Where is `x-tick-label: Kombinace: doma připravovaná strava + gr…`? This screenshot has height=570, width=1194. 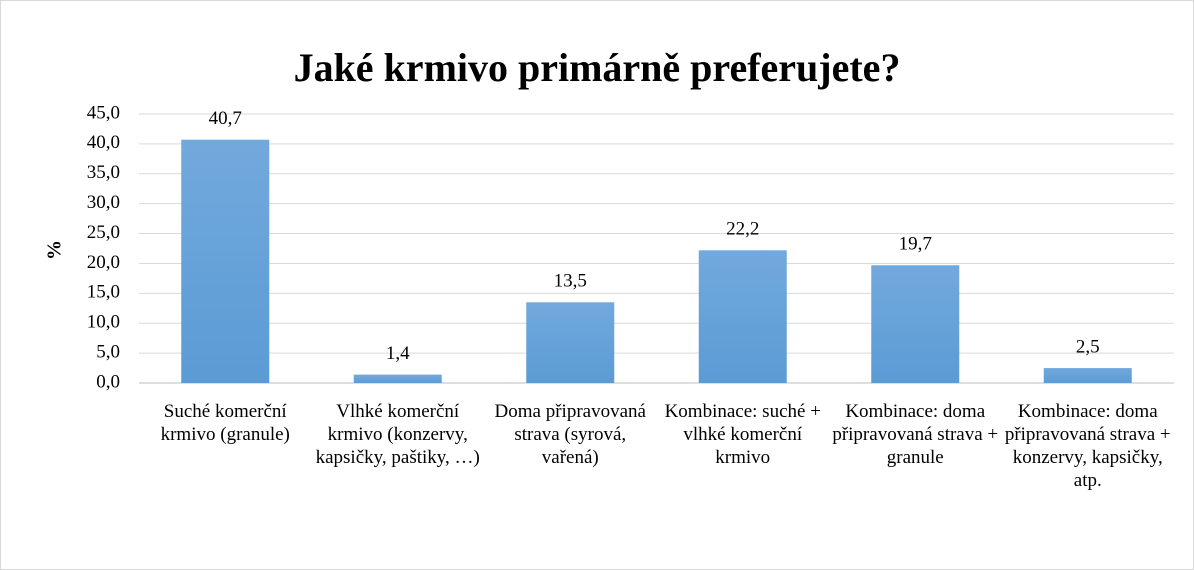
x-tick-label: Kombinace: doma připravovaná strava + gr… is located at coordinates (915, 434).